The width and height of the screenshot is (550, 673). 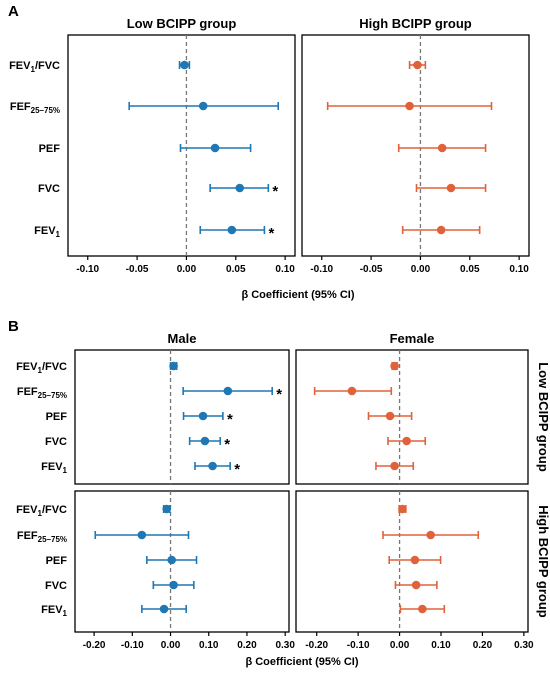 What do you see at coordinates (182, 338) in the screenshot?
I see `column-title: Male` at bounding box center [182, 338].